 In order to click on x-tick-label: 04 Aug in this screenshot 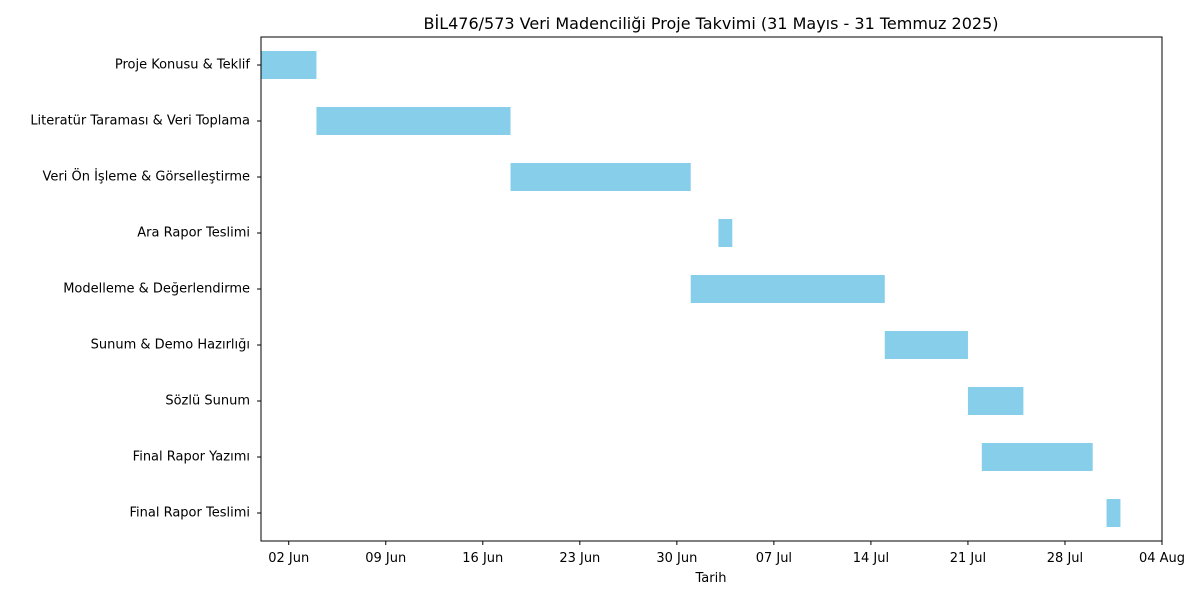, I will do `click(1162, 558)`.